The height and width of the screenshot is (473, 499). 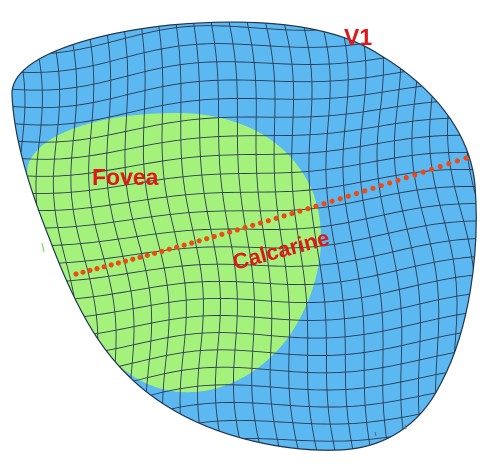 What do you see at coordinates (358, 37) in the screenshot?
I see `v1-label: V1` at bounding box center [358, 37].